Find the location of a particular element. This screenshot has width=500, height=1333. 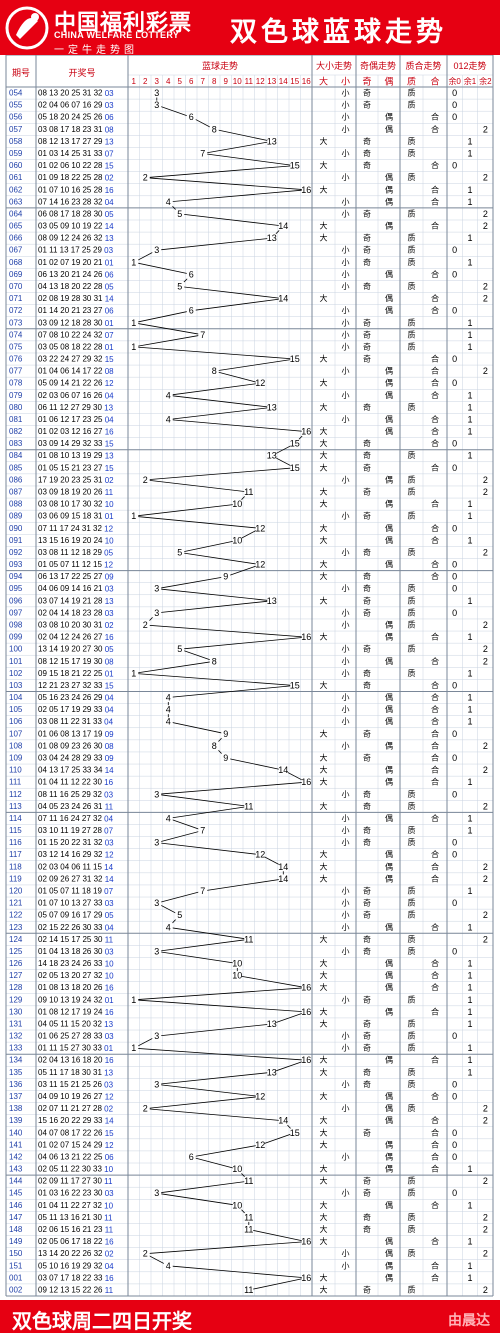

subheader-rem1: 余1 is located at coordinates (470, 81).